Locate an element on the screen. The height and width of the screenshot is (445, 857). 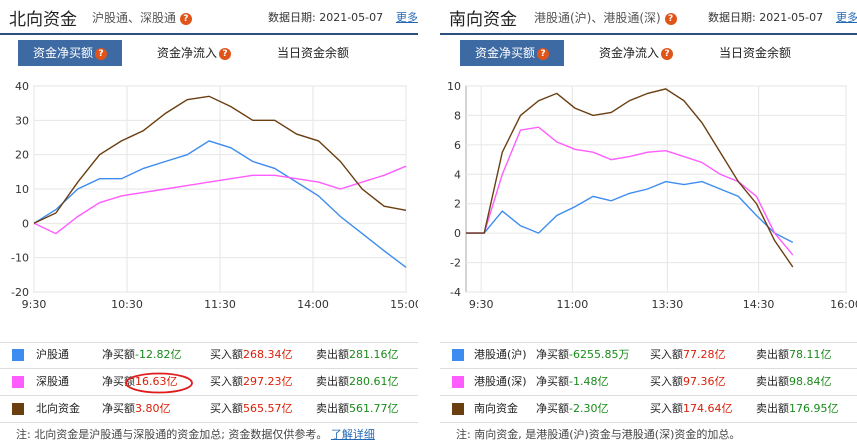
legend-buy: 买入额565.57亿 is located at coordinates (251, 408).